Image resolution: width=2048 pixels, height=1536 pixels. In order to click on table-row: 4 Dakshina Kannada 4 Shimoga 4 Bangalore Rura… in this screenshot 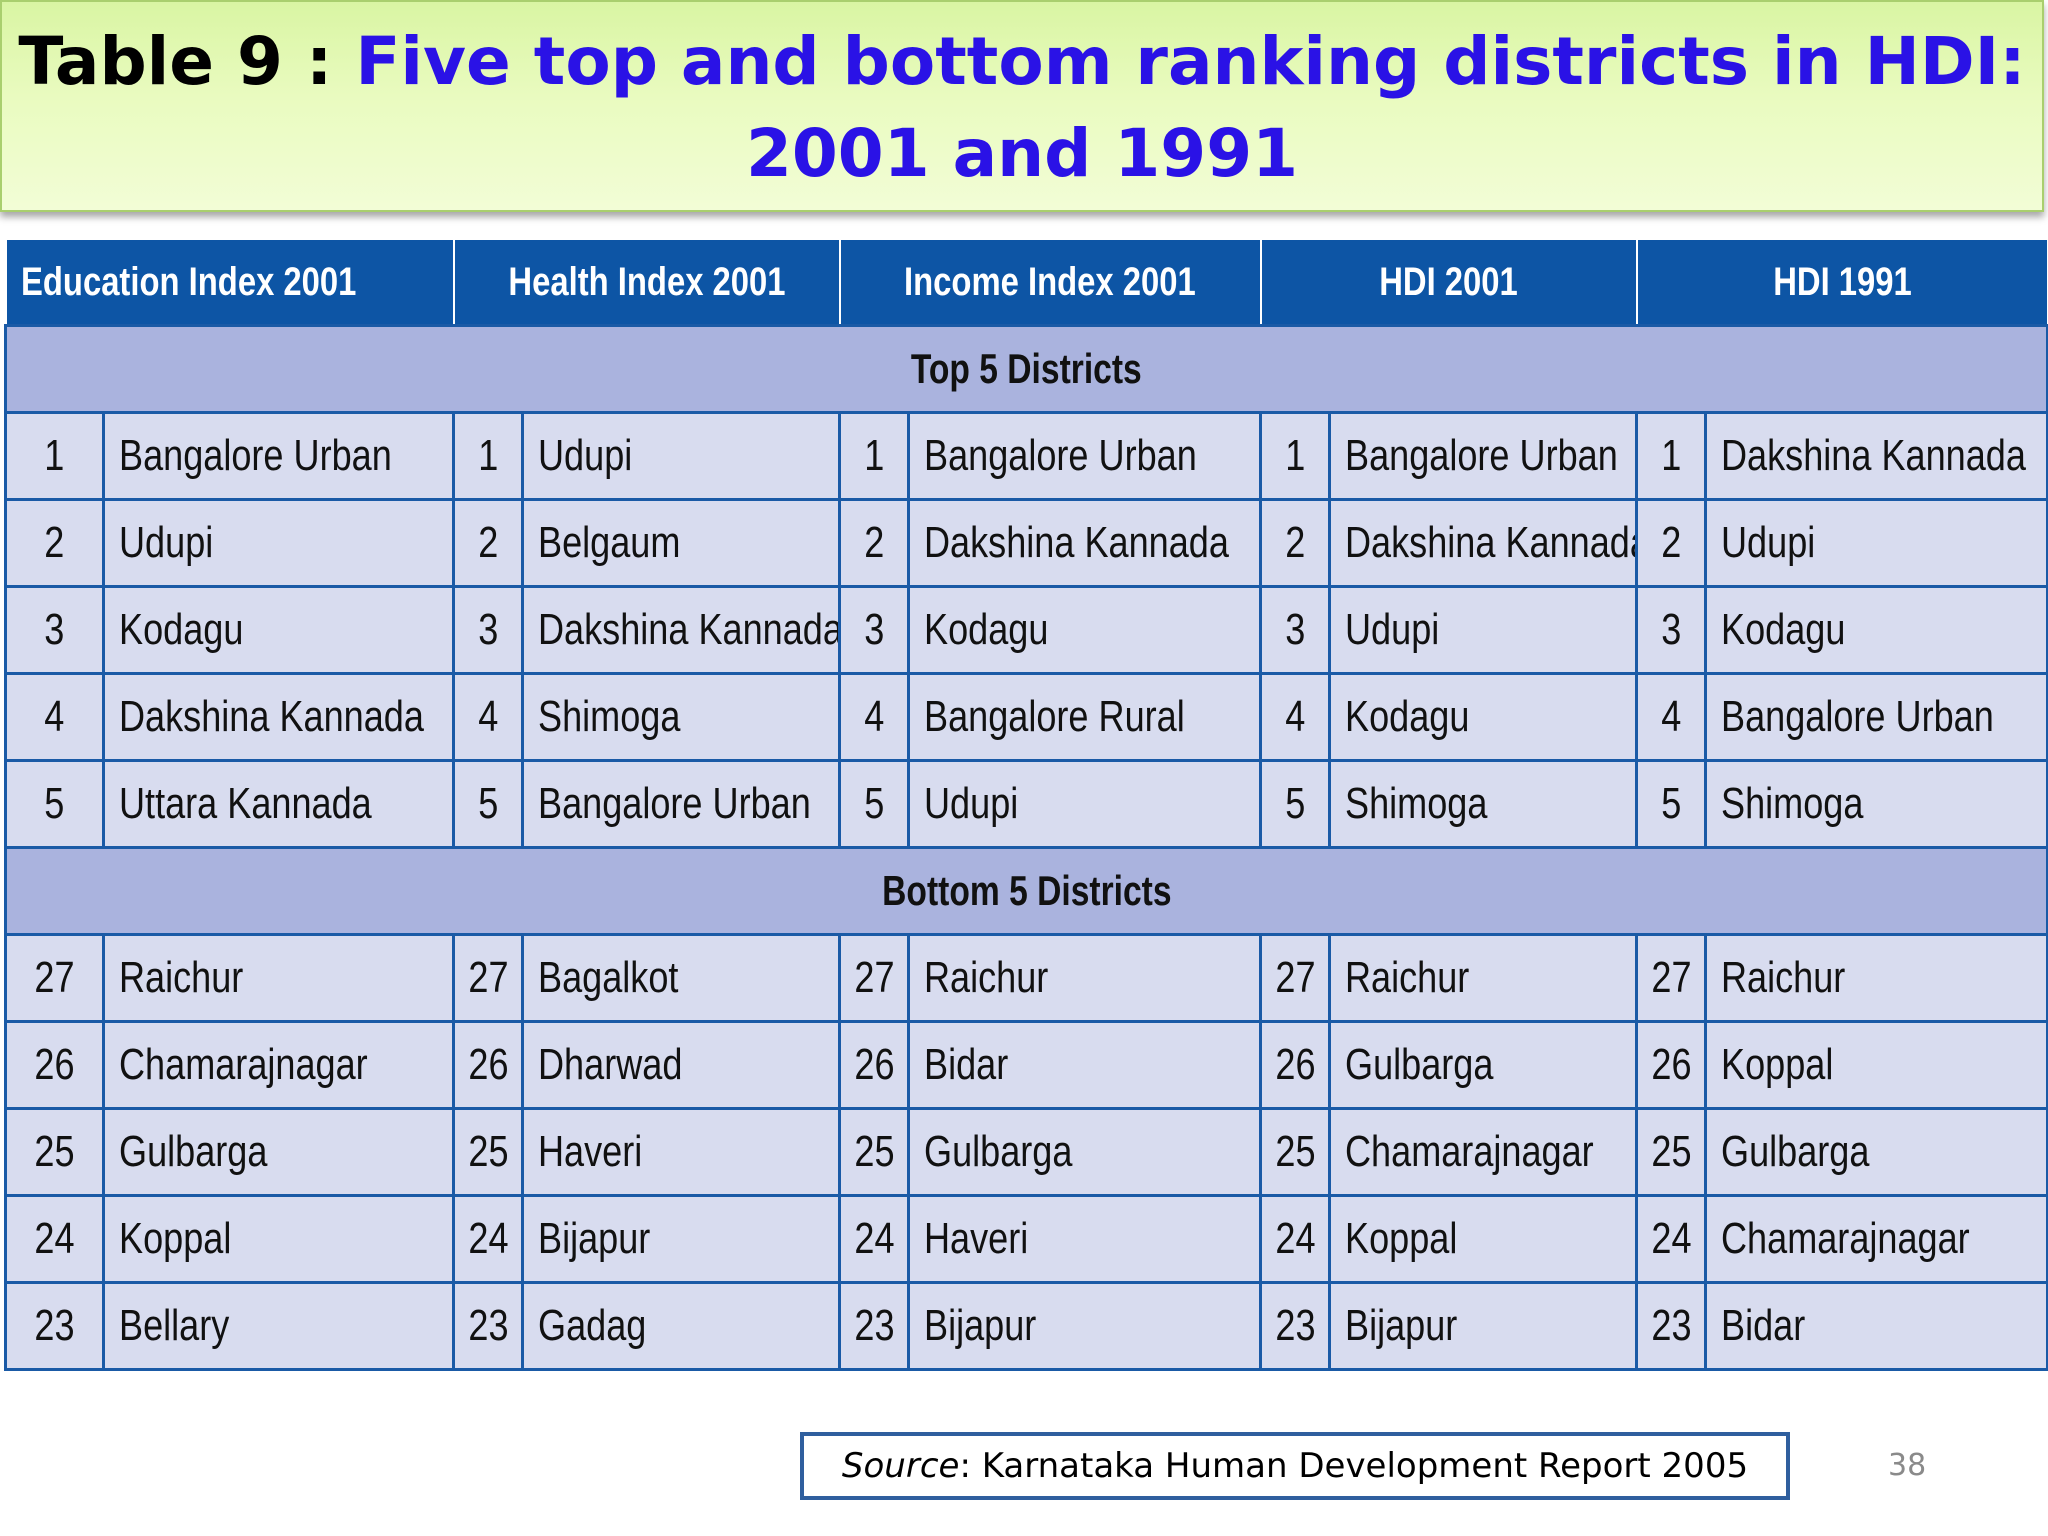, I will do `click(1026, 717)`.